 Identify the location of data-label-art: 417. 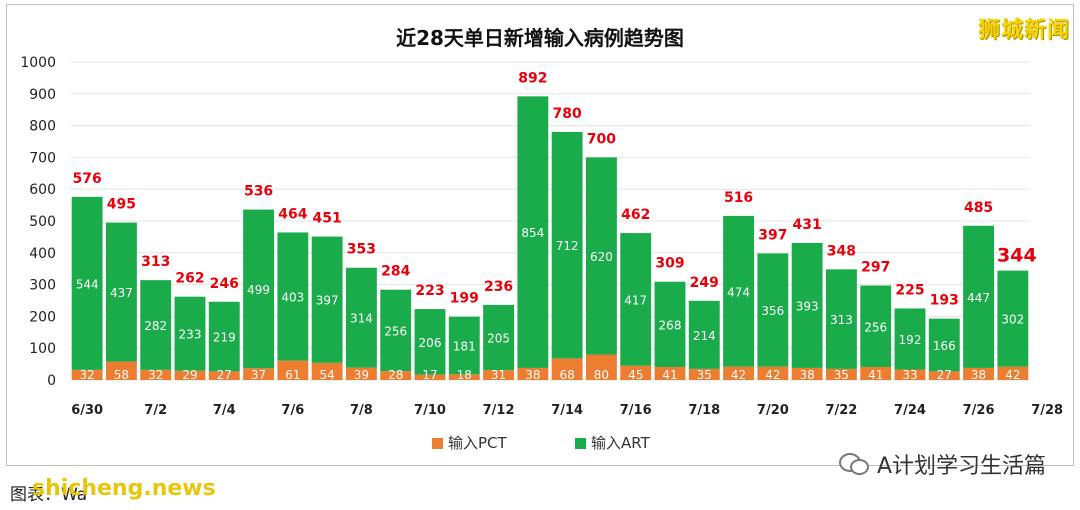
(635, 300).